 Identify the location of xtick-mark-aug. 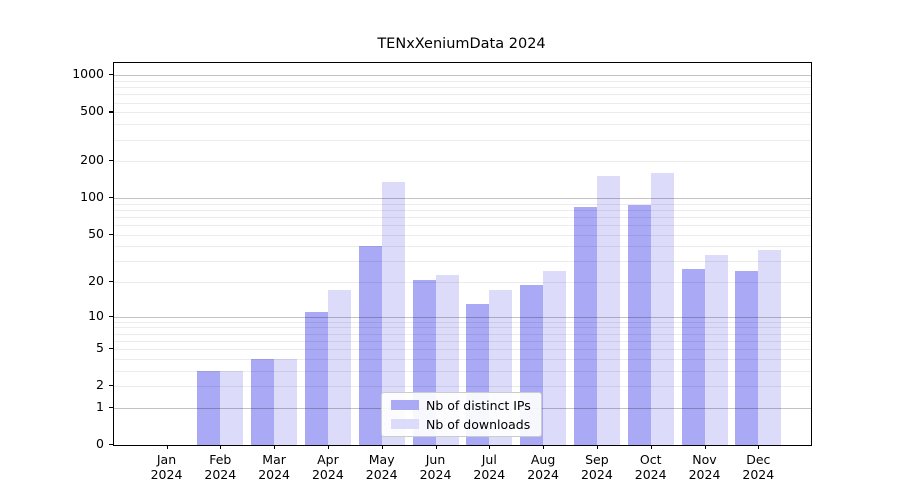
(544, 447).